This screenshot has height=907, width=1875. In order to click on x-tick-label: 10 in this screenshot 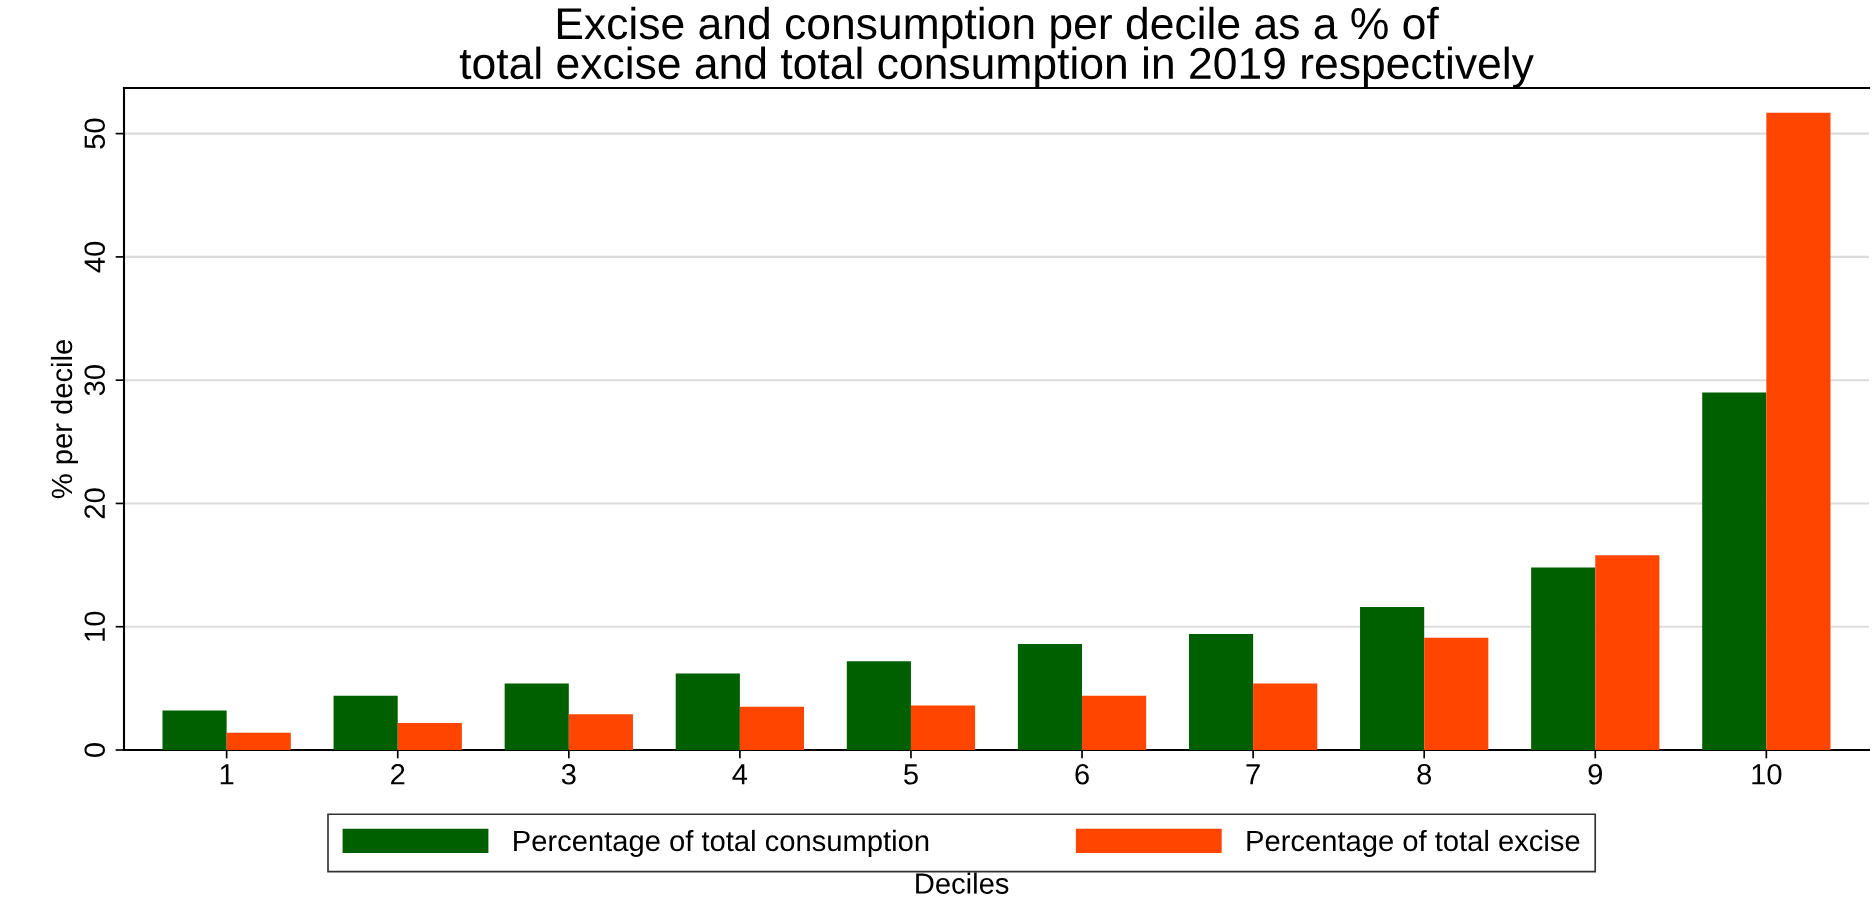, I will do `click(1767, 774)`.